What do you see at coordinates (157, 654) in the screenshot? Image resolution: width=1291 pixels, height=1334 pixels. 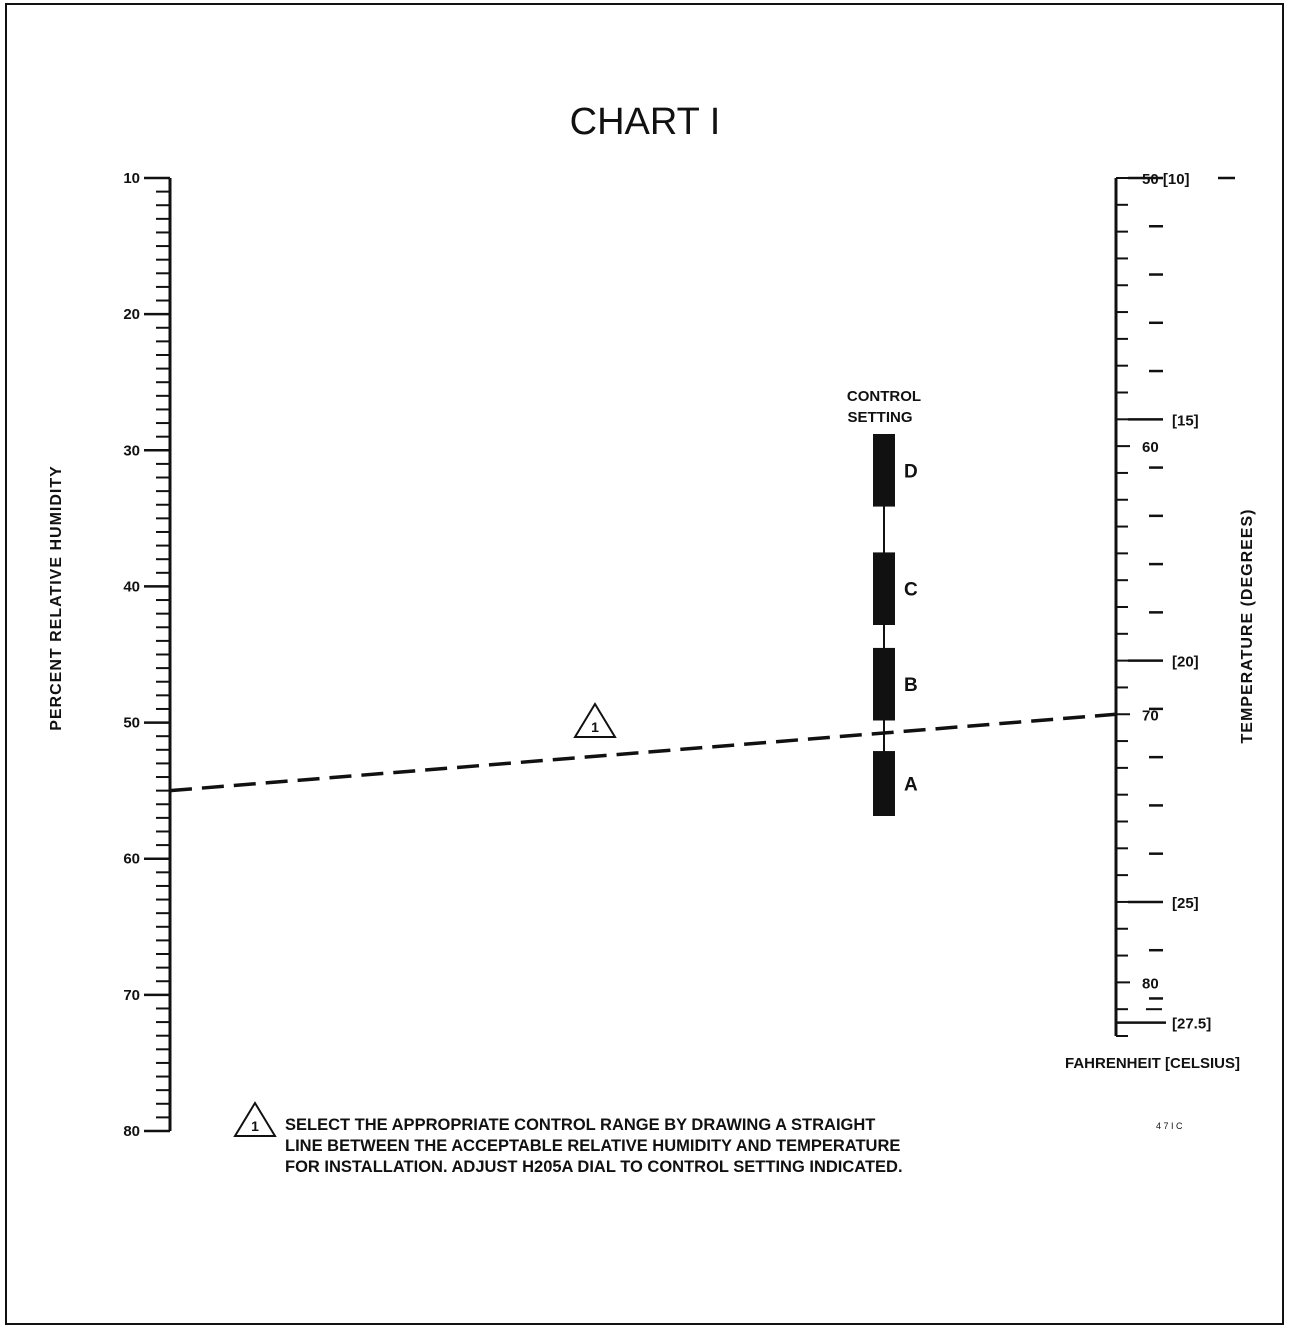 I see `humidity-ticks` at bounding box center [157, 654].